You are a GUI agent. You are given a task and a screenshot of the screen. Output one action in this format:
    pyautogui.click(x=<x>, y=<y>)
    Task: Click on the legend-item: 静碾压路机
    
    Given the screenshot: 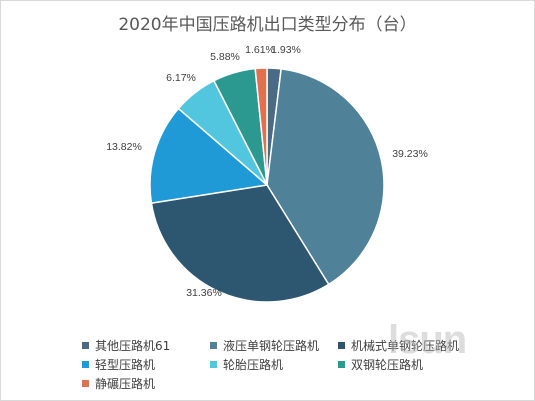 What is the action you would take?
    pyautogui.click(x=118, y=383)
    